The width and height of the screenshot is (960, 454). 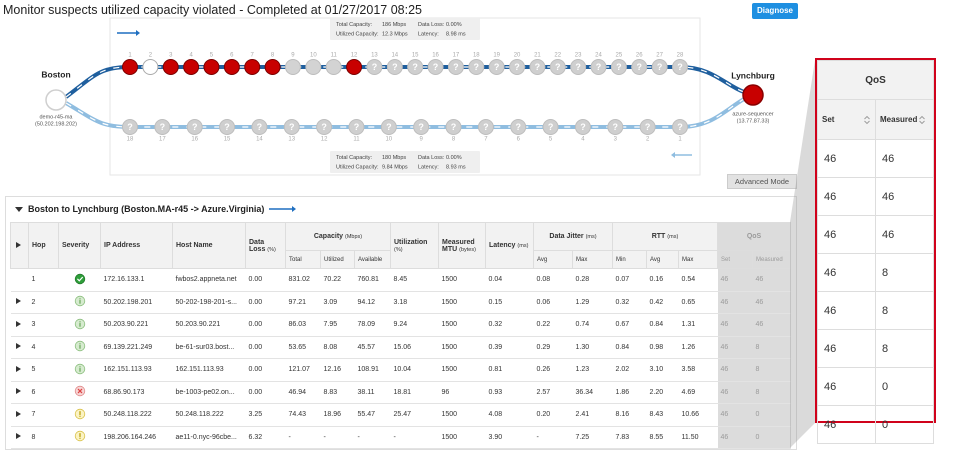 What do you see at coordinates (291, 140) in the screenshot?
I see `hop-label: 13` at bounding box center [291, 140].